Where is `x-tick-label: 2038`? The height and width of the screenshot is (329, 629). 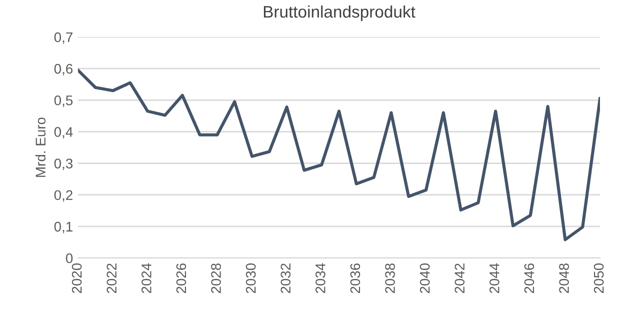 x-tick-label: 2038 is located at coordinates (390, 278).